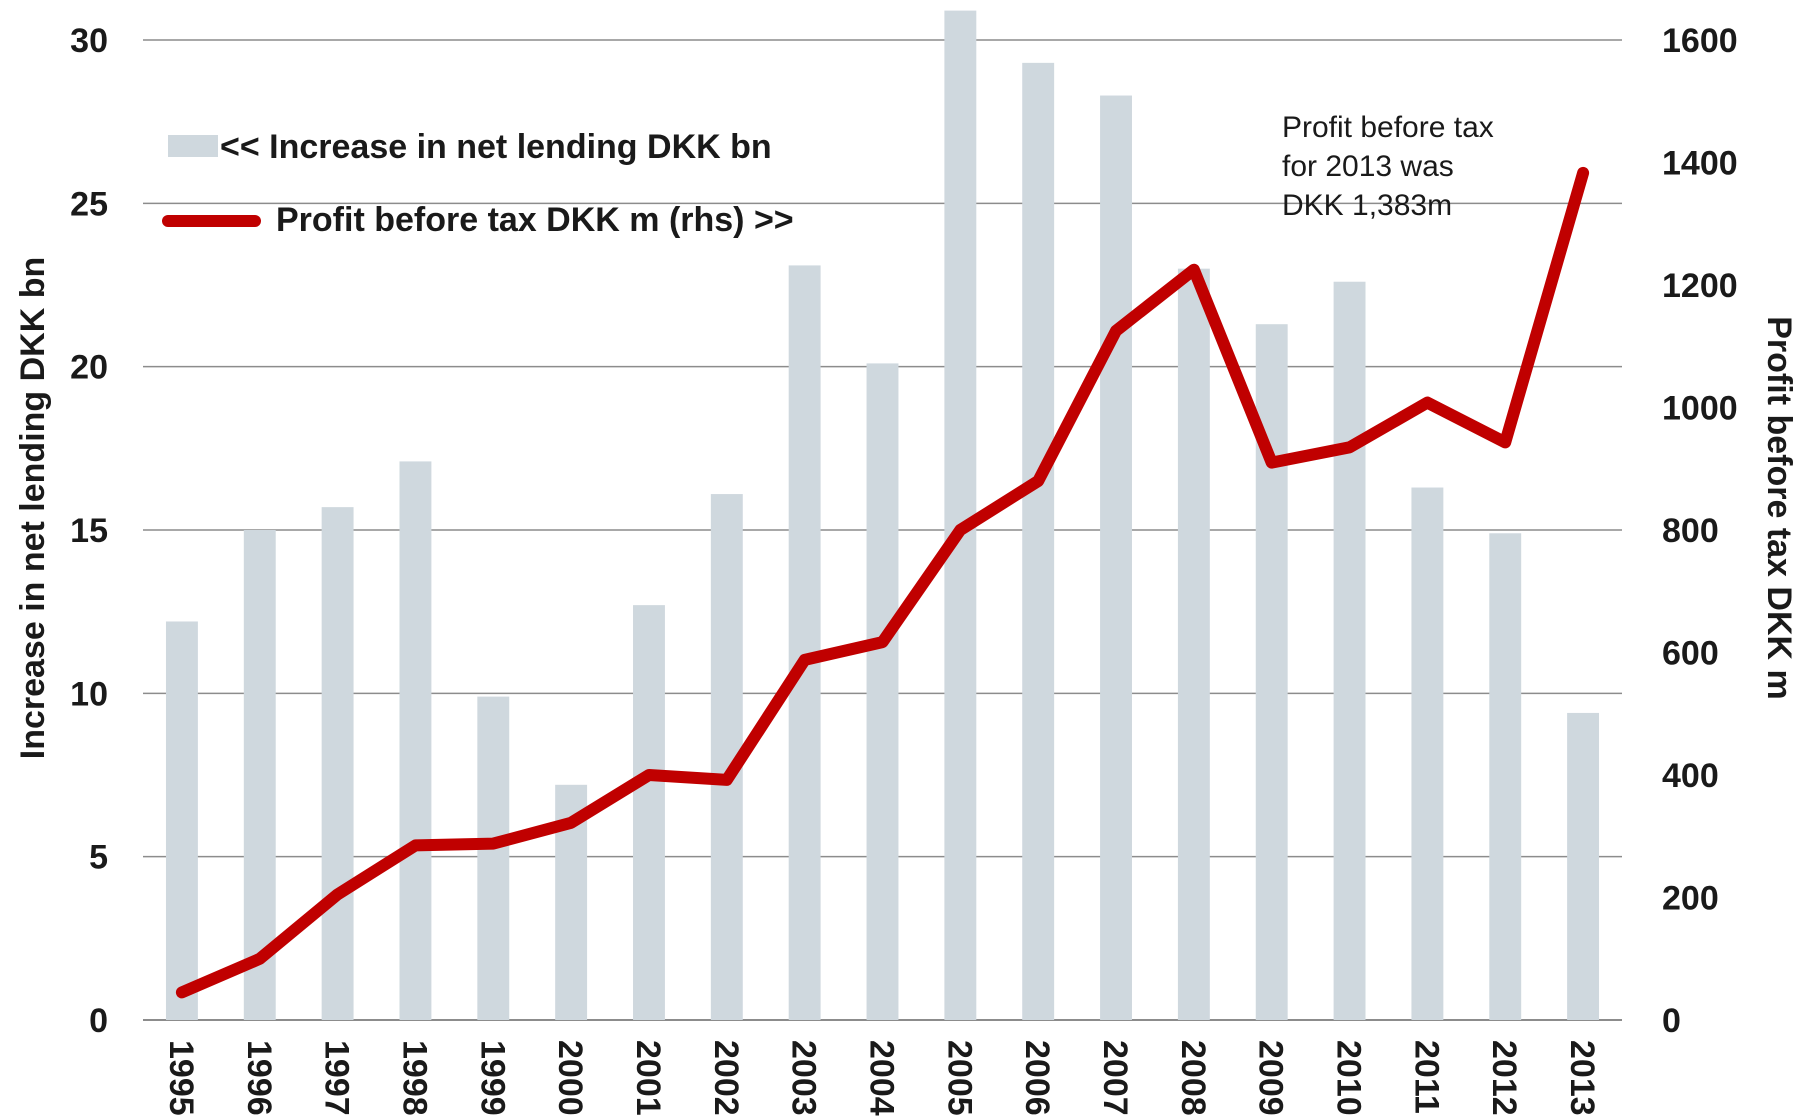 This screenshot has width=1810, height=1120. I want to click on x-tick-label-2002: 2002, so click(726, 1078).